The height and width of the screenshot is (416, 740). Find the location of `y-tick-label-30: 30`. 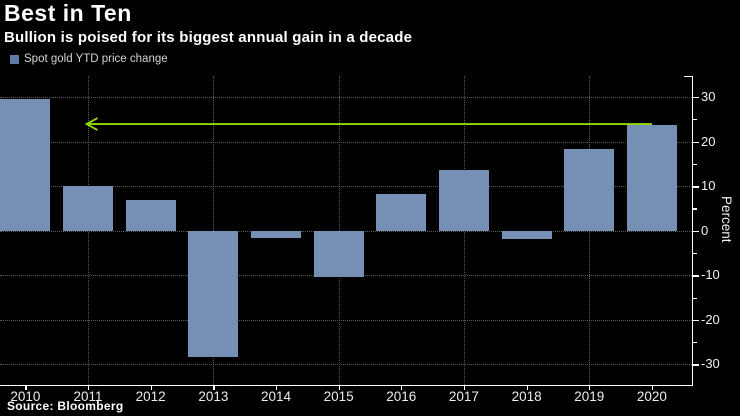

y-tick-label-30: 30 is located at coordinates (708, 96).